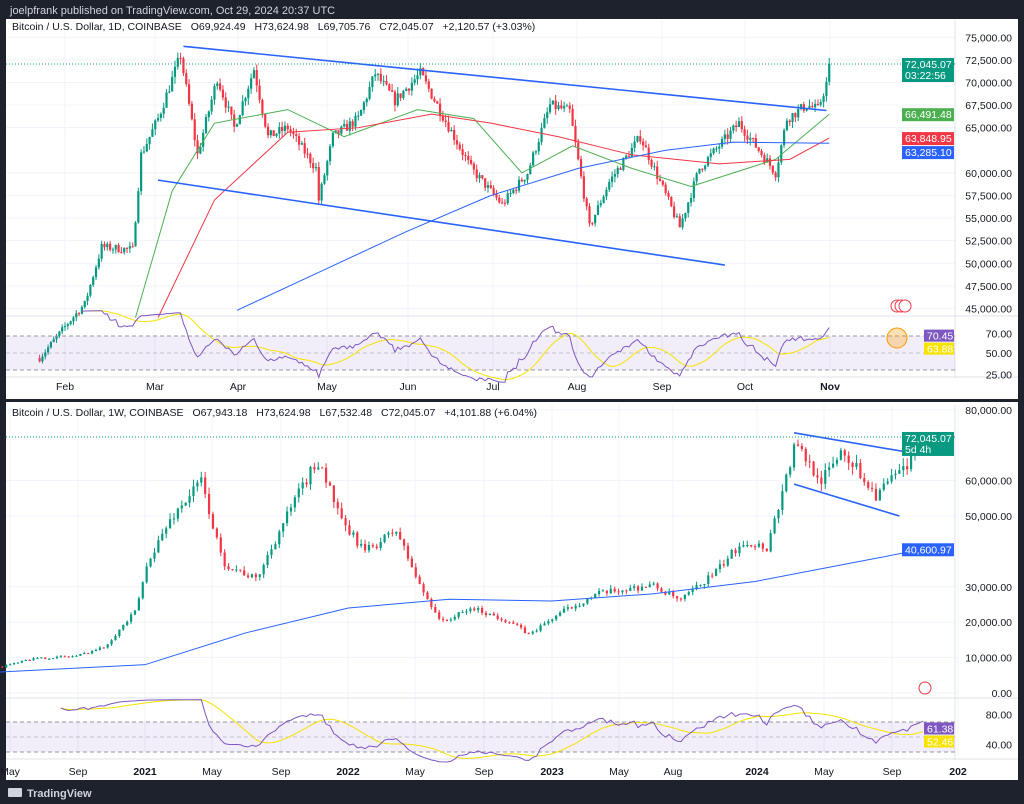 Image resolution: width=1024 pixels, height=804 pixels. Describe the element at coordinates (448, 387) in the screenshot. I see `time-axis: Feb Mar Apr May Jun Jul Aug Sep Oct Nov` at that location.